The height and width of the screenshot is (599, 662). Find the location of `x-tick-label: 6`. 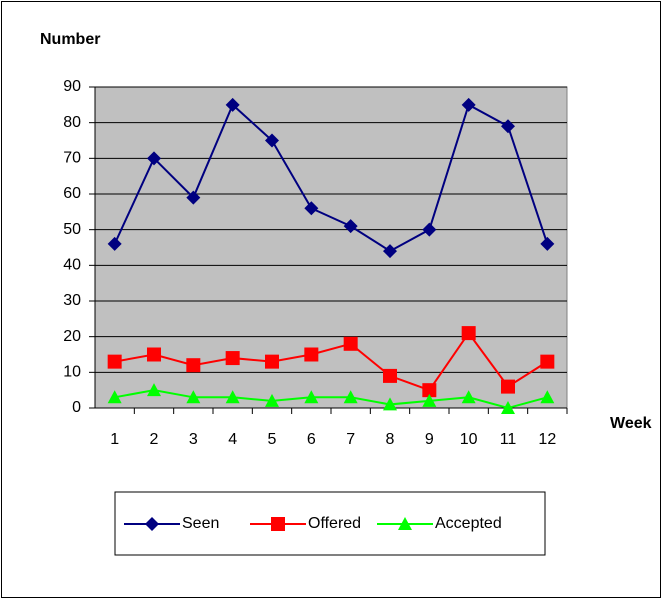

x-tick-label: 6 is located at coordinates (311, 439).